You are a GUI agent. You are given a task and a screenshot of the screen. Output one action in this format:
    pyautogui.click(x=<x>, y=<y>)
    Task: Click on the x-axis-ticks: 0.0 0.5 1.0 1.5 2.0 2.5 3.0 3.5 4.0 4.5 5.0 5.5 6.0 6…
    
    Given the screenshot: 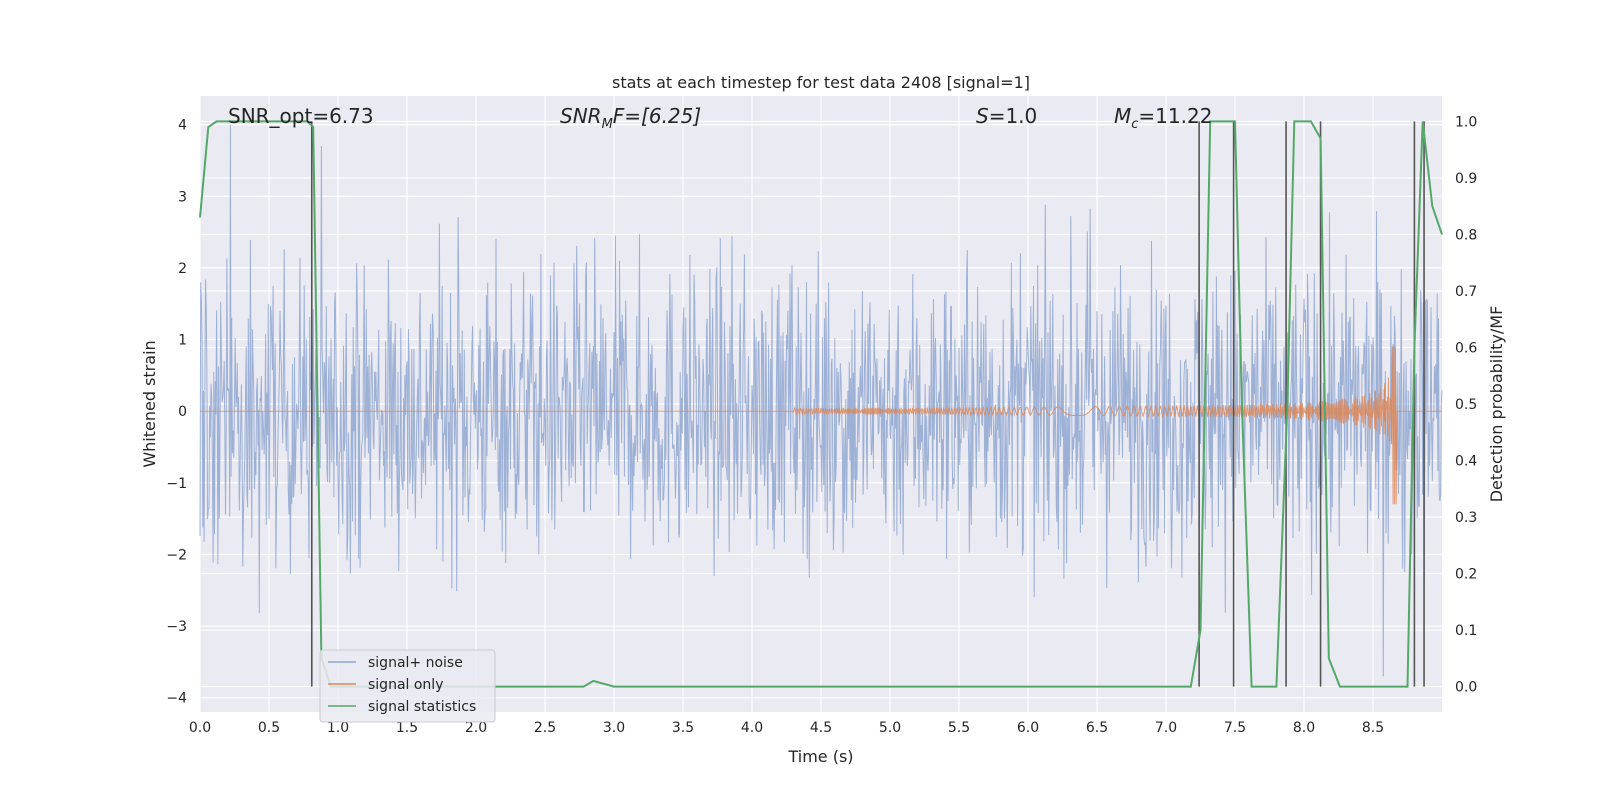 What is the action you would take?
    pyautogui.click(x=786, y=728)
    